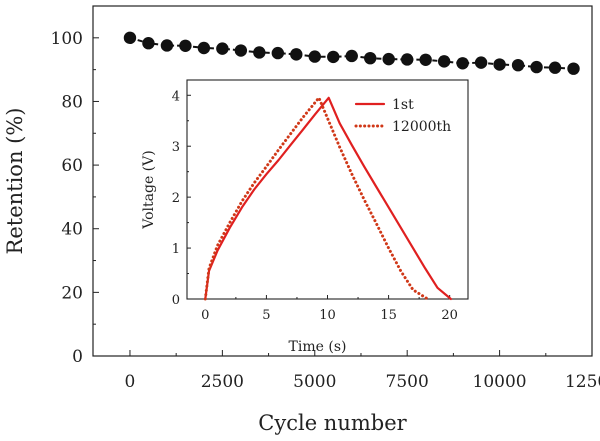  I want to click on y-tick-label: 0, so click(77, 357).